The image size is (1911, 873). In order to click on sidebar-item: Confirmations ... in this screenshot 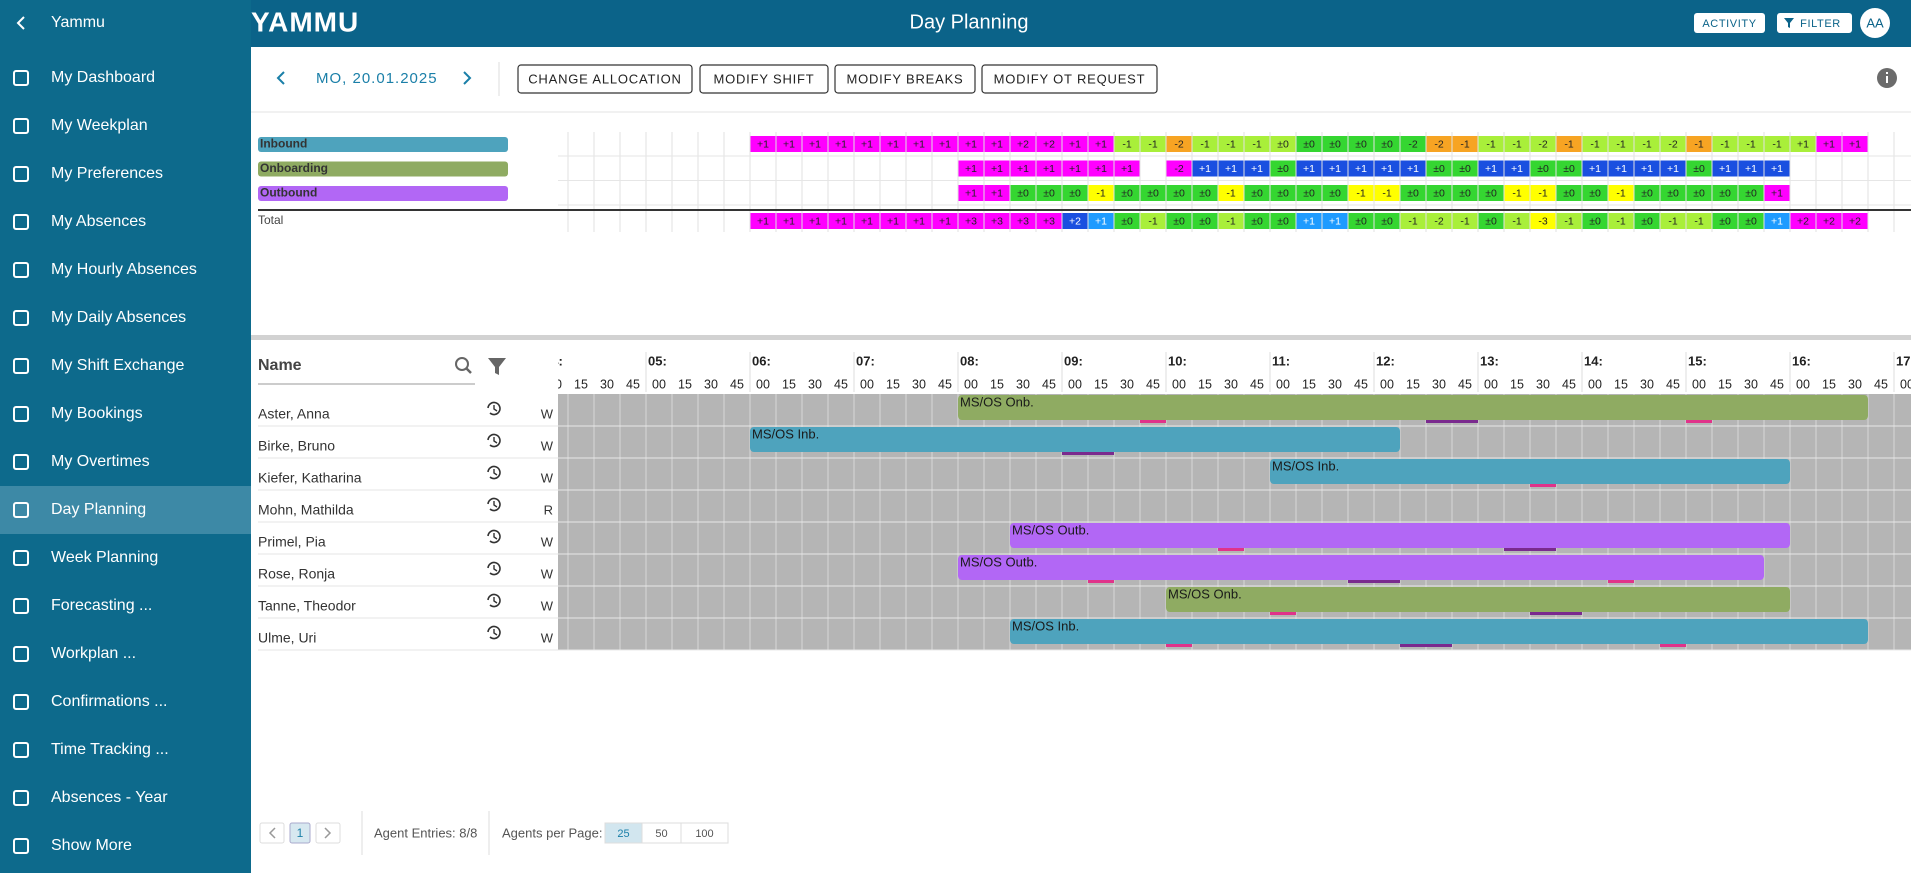, I will do `click(90, 701)`.